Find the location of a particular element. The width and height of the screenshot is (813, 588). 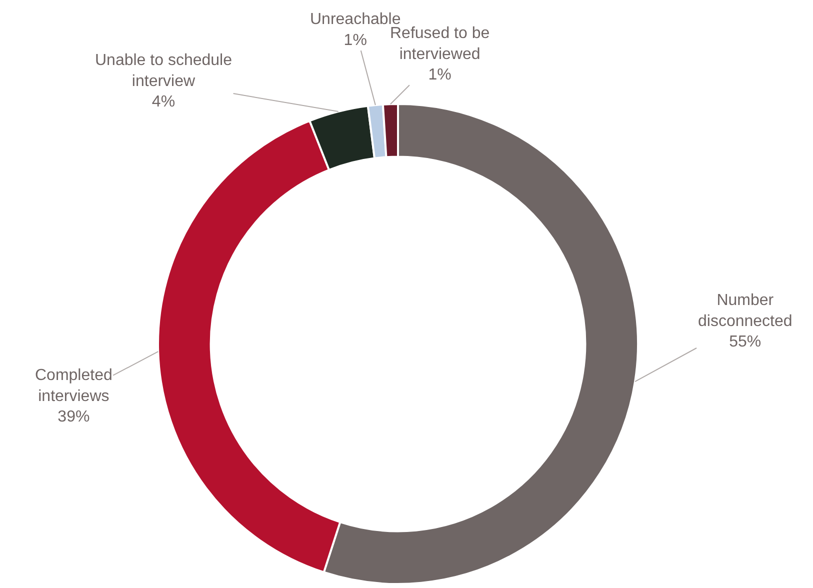

slice-label: Unable to schedule interview is located at coordinates (163, 71).